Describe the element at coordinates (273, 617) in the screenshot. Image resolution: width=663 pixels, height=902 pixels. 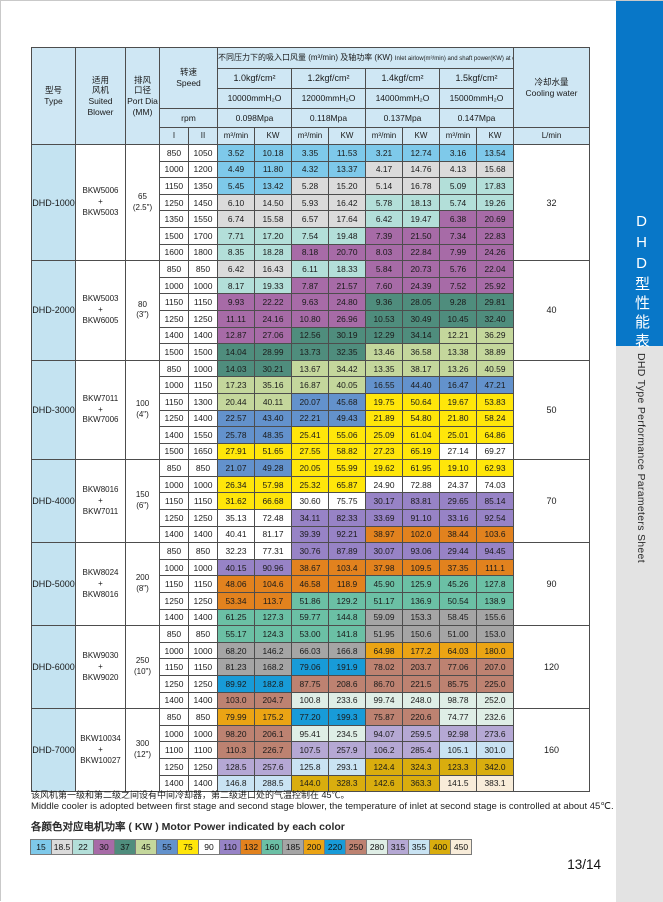
I see `shaft-power-kw-cell: 127.3` at that location.